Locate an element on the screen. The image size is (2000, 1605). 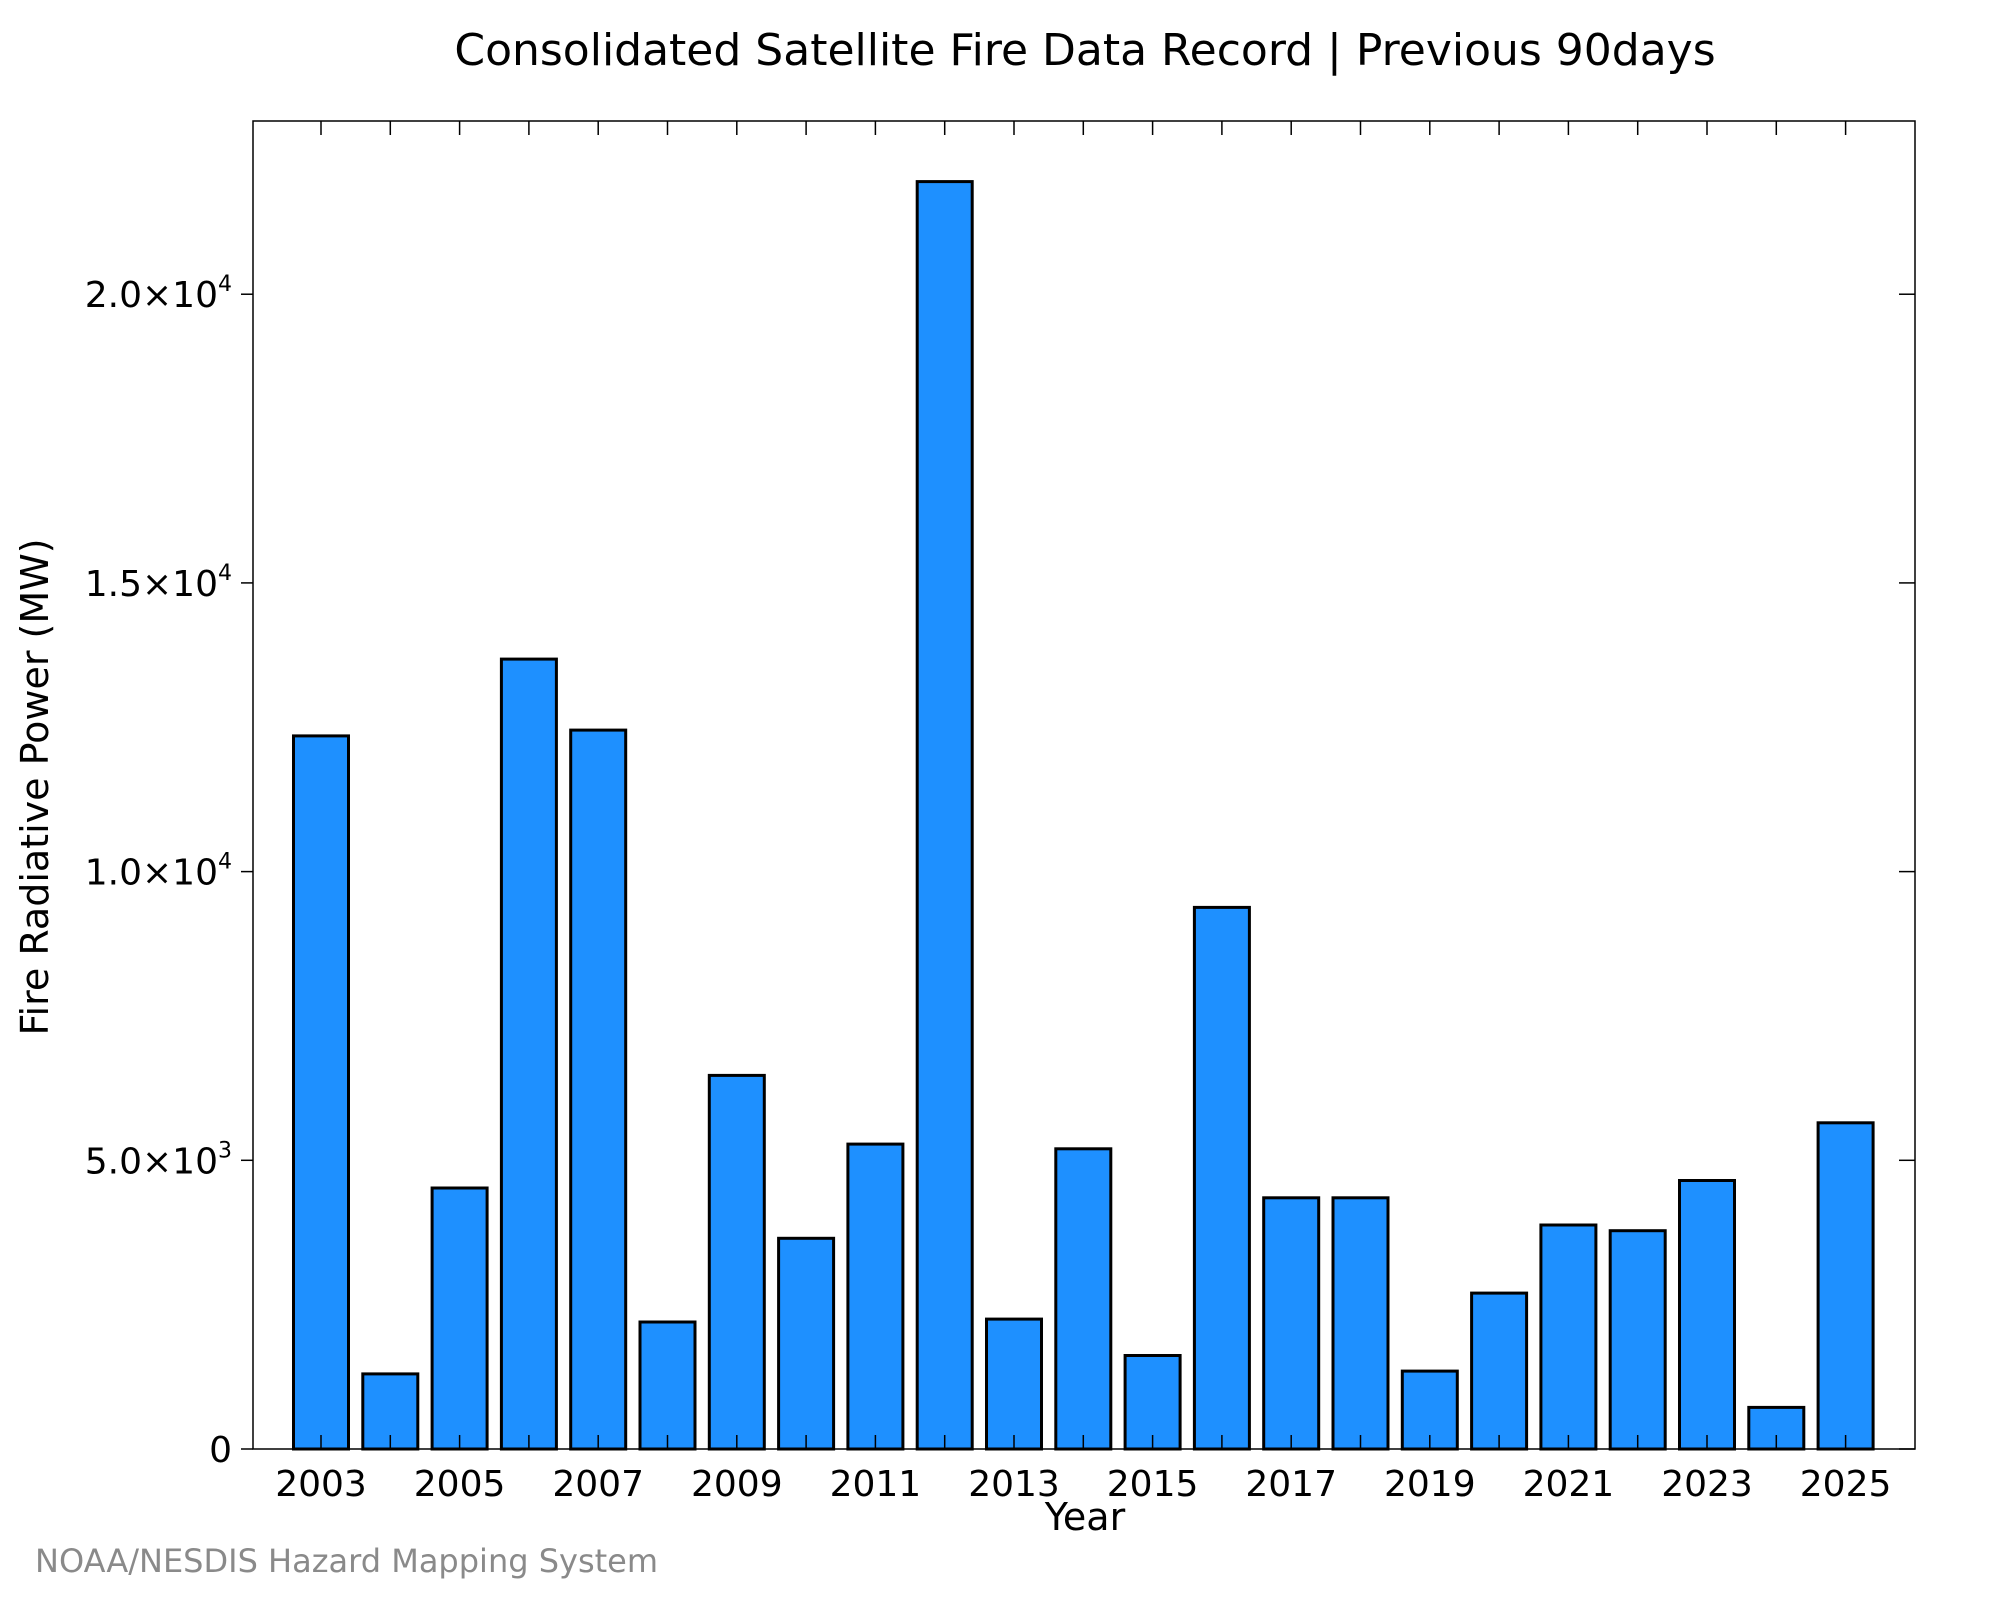
y-tick-mantissa: 5.0×10 is located at coordinates (151, 1161).